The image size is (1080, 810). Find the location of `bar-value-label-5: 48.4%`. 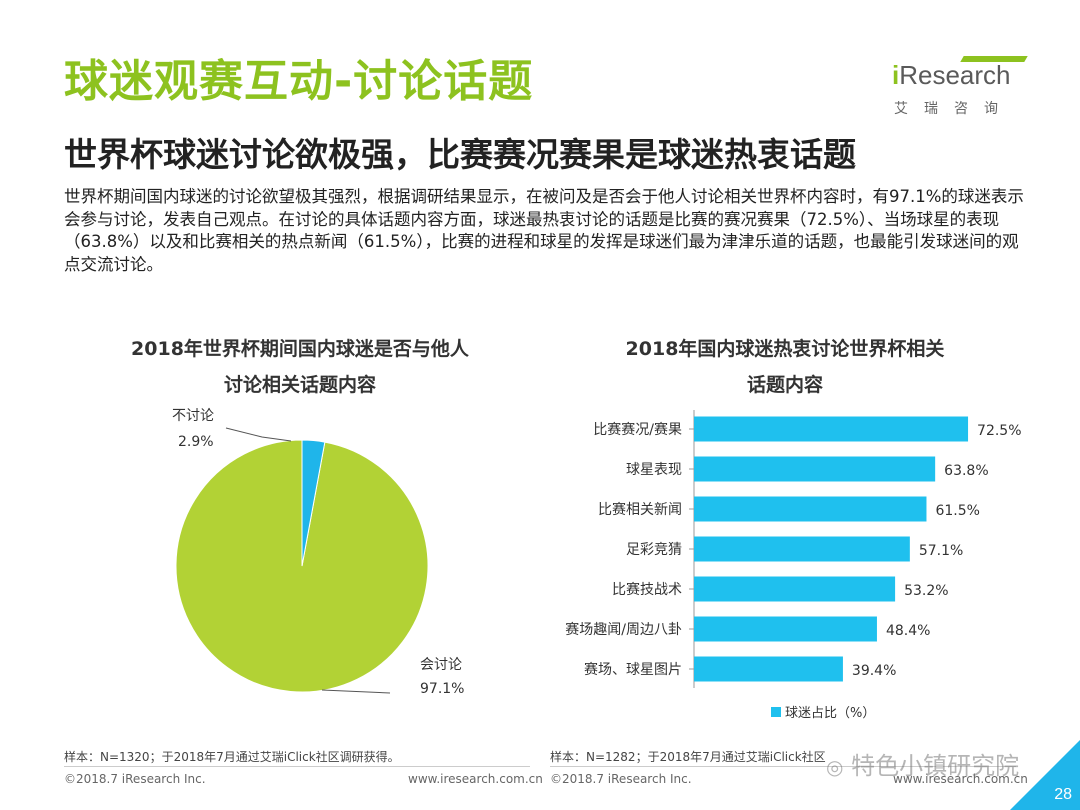

bar-value-label-5: 48.4% is located at coordinates (908, 631).